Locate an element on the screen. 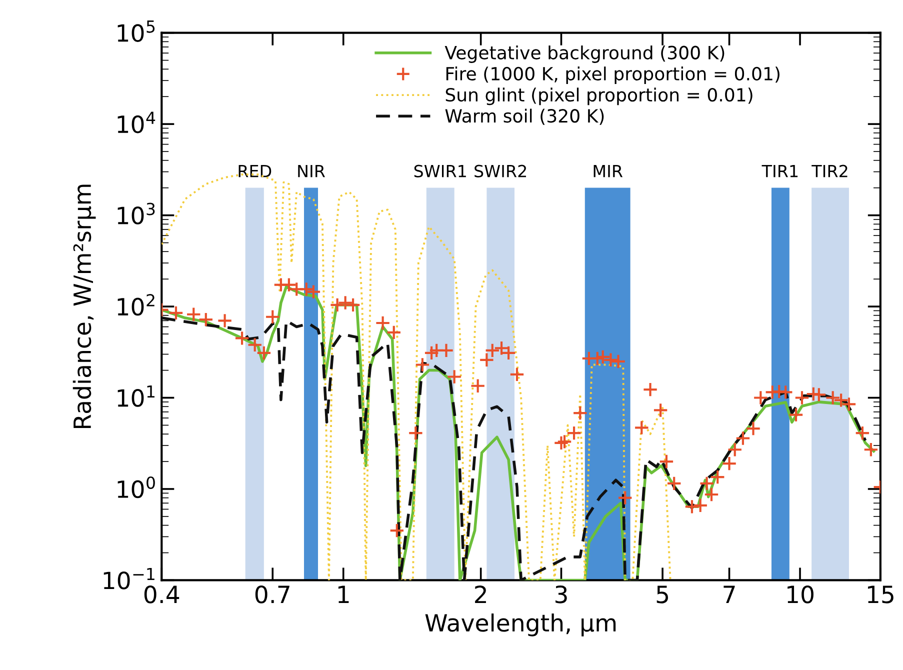 The height and width of the screenshot is (670, 903). legend-label: Warm soil (320 K) is located at coordinates (524, 116).